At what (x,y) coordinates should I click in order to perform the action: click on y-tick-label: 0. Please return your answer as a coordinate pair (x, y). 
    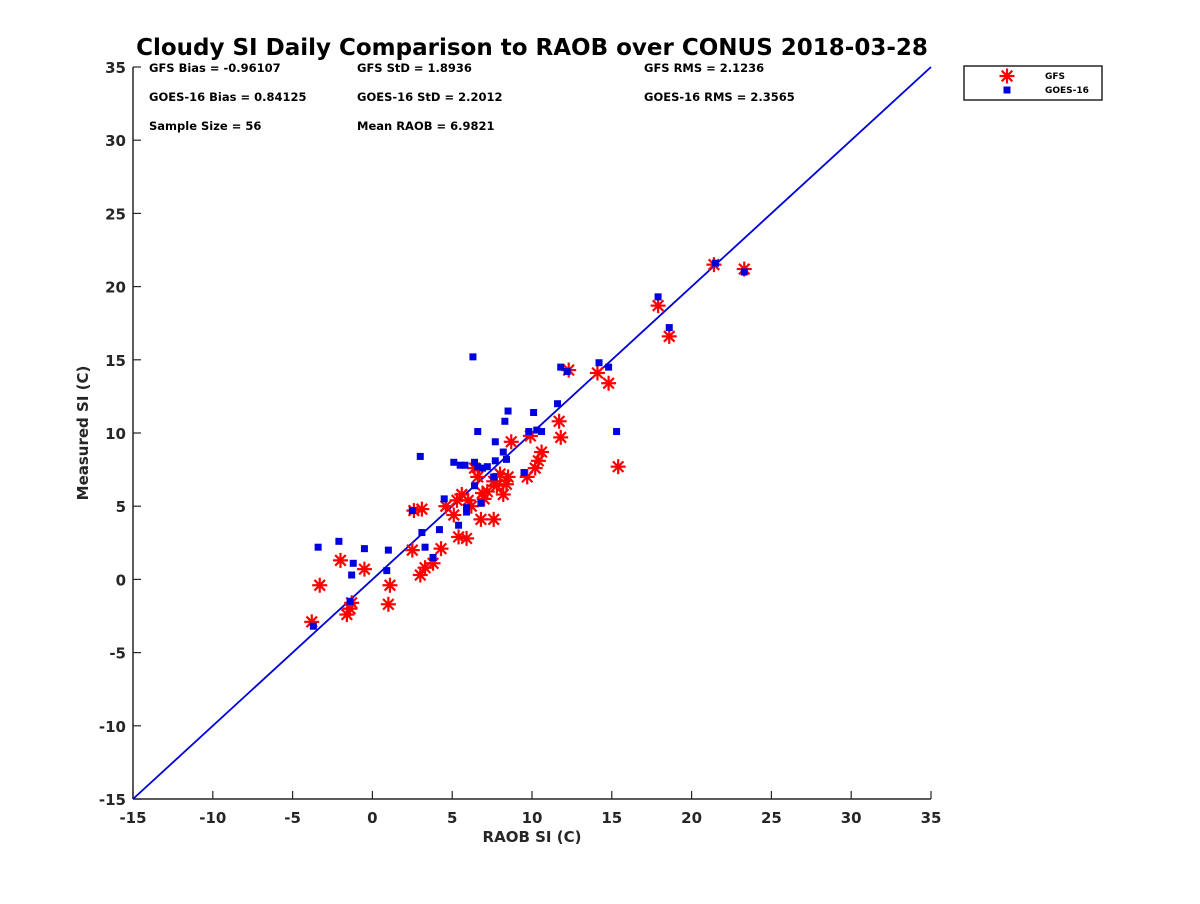
    Looking at the image, I should click on (121, 580).